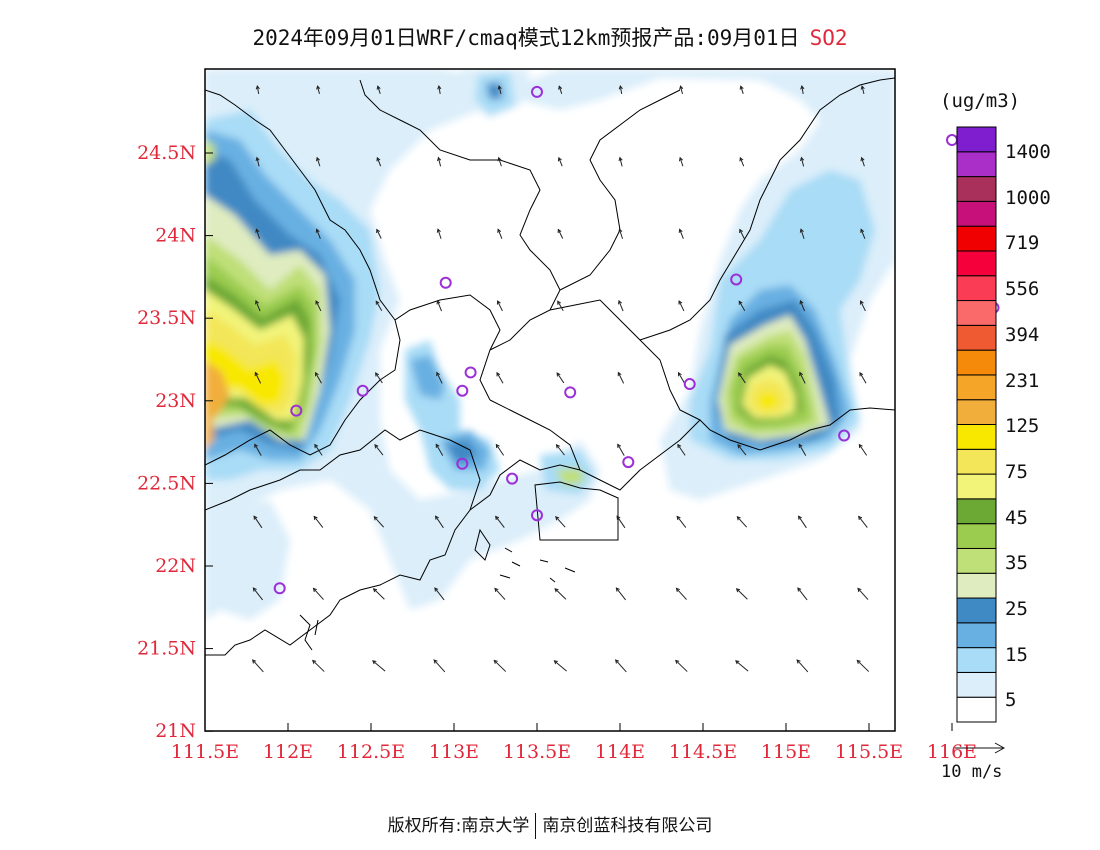  What do you see at coordinates (976, 424) in the screenshot?
I see `colorbar` at bounding box center [976, 424].